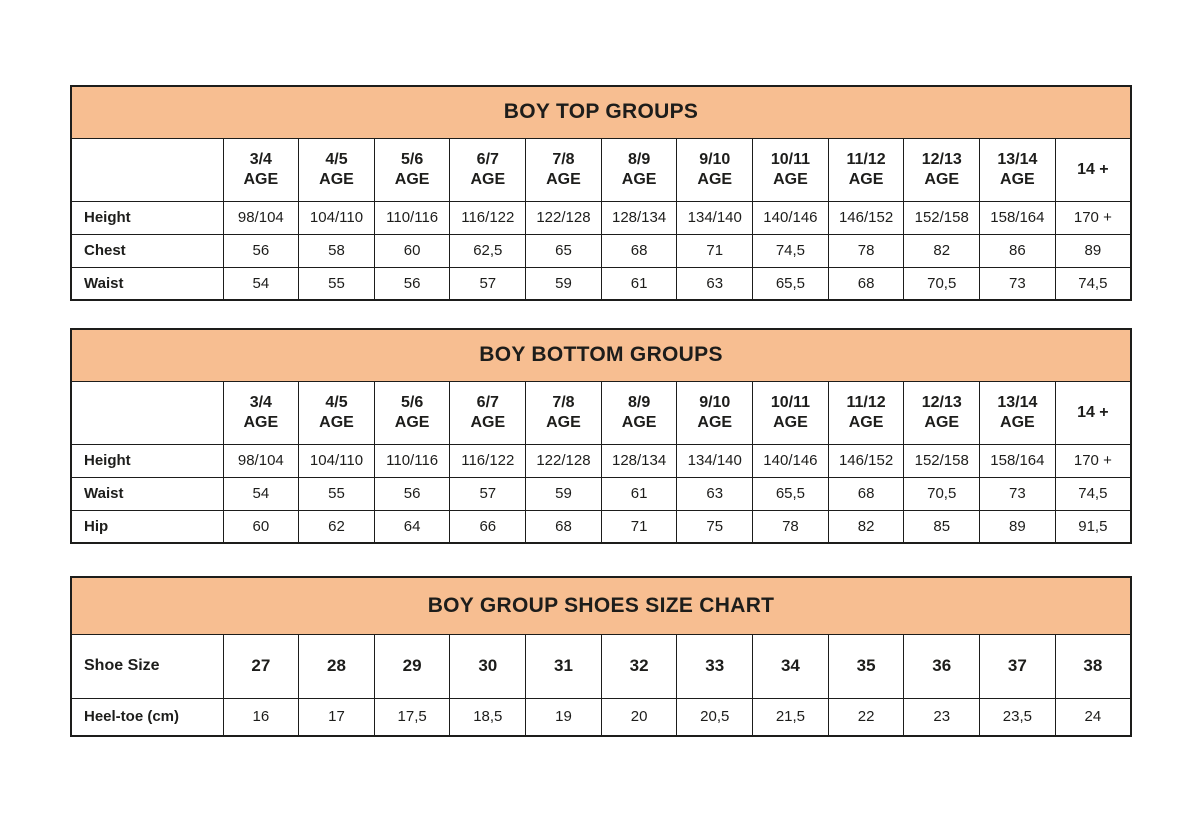 This screenshot has height=835, width=1200. Describe the element at coordinates (790, 412) in the screenshot. I see `column-header-cell: 10/11 AGE` at that location.